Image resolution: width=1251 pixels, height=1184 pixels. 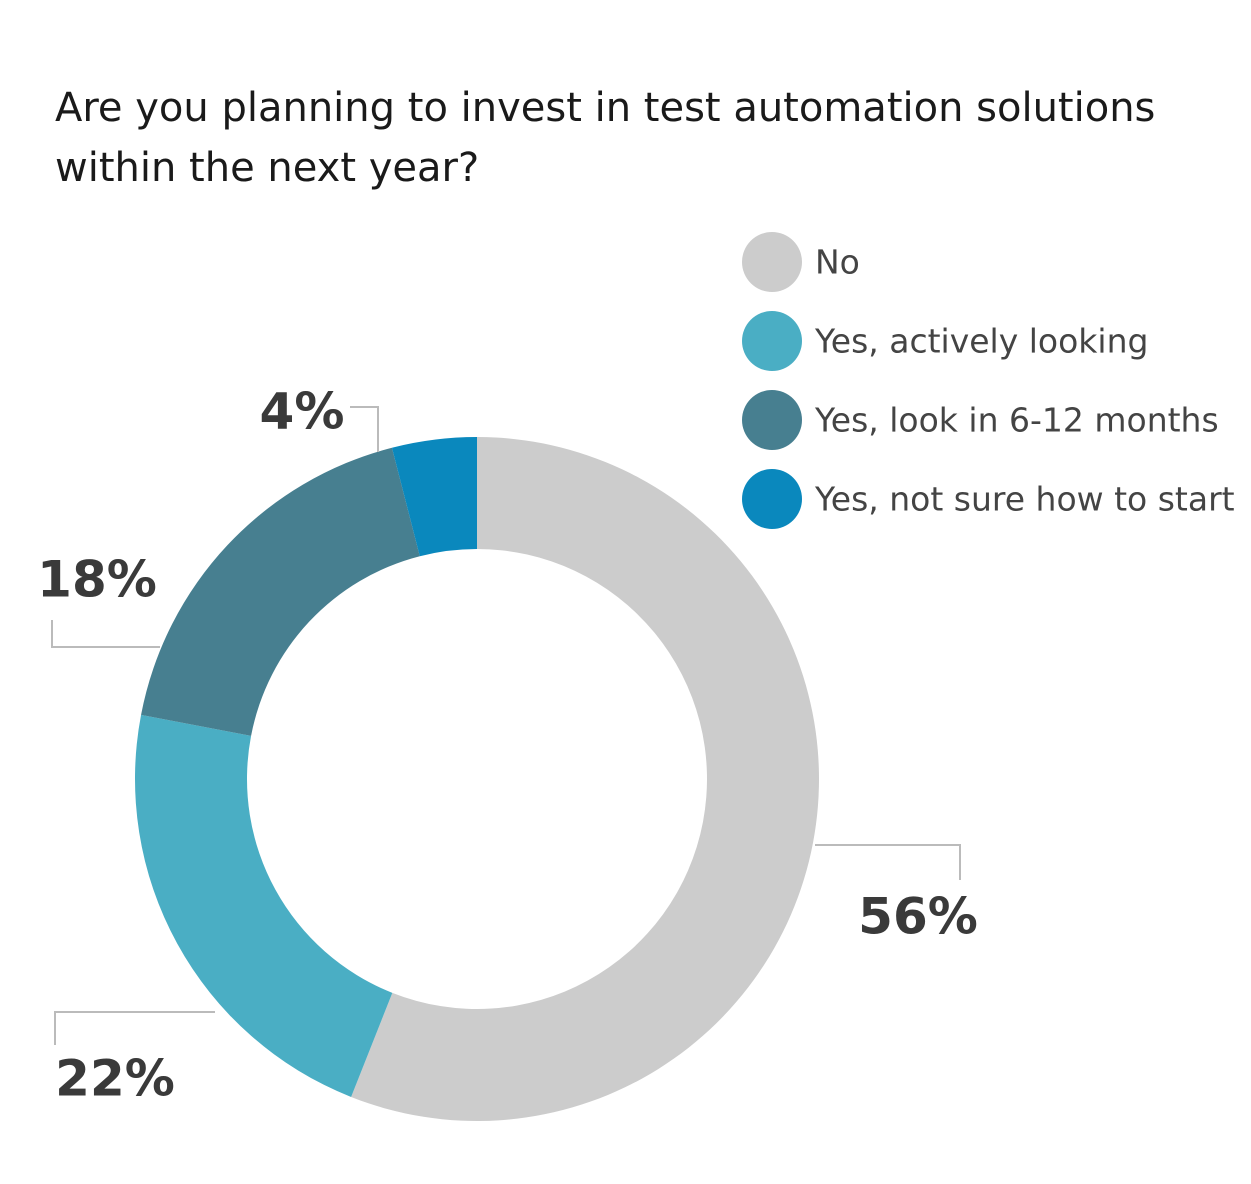 I want to click on legend-label: Yes, actively looking, so click(x=981, y=341).